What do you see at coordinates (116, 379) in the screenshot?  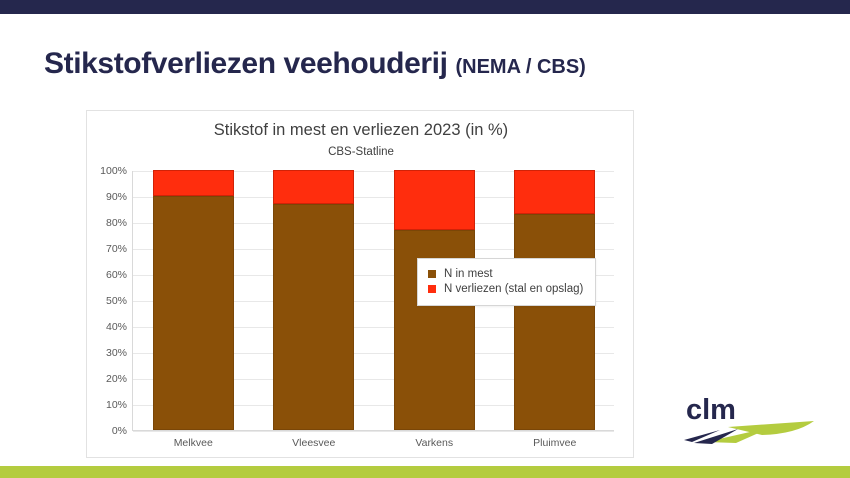 I see `y-axis-tick-label: 20%` at bounding box center [116, 379].